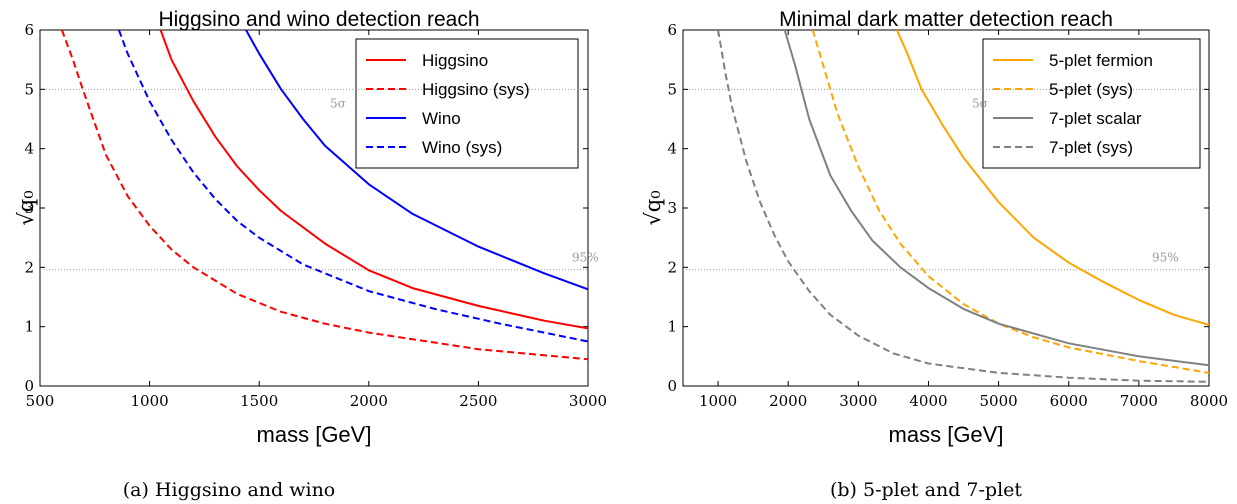 The height and width of the screenshot is (504, 1237). Describe the element at coordinates (1095, 118) in the screenshot. I see `legend-label: 7-plet scalar` at that location.